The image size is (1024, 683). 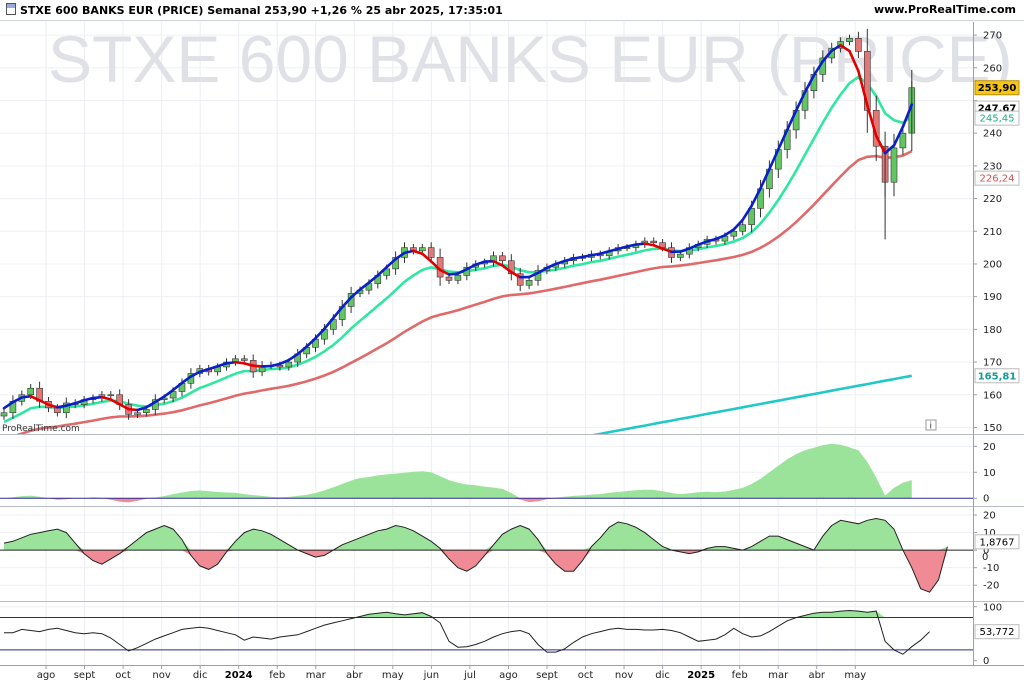 What do you see at coordinates (997, 178) in the screenshot?
I see `ema-slow-label-badge` at bounding box center [997, 178].